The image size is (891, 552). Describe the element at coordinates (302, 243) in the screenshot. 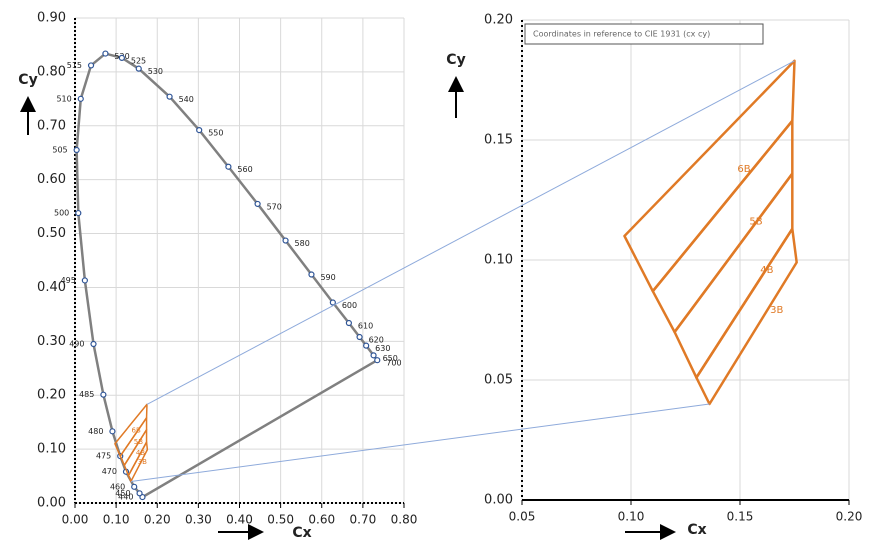

I see `wavelength-label: 580` at that location.